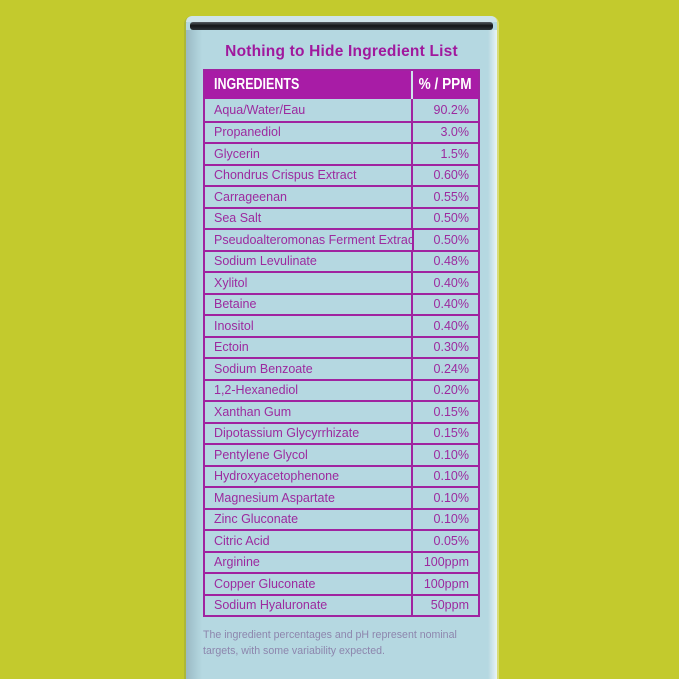 Image resolution: width=679 pixels, height=679 pixels. What do you see at coordinates (341, 110) in the screenshot?
I see `table-row: Aqua/Water/Eau 90.2%` at bounding box center [341, 110].